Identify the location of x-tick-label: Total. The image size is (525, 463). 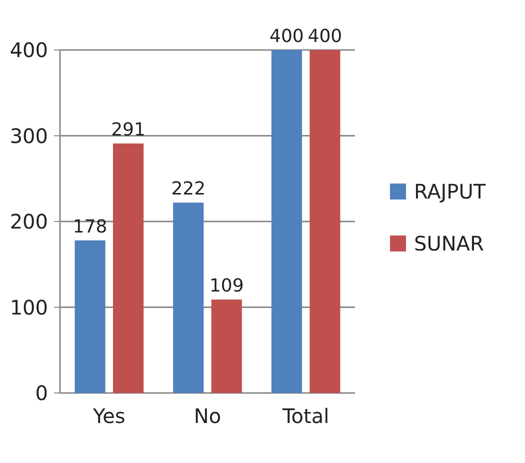
(305, 416).